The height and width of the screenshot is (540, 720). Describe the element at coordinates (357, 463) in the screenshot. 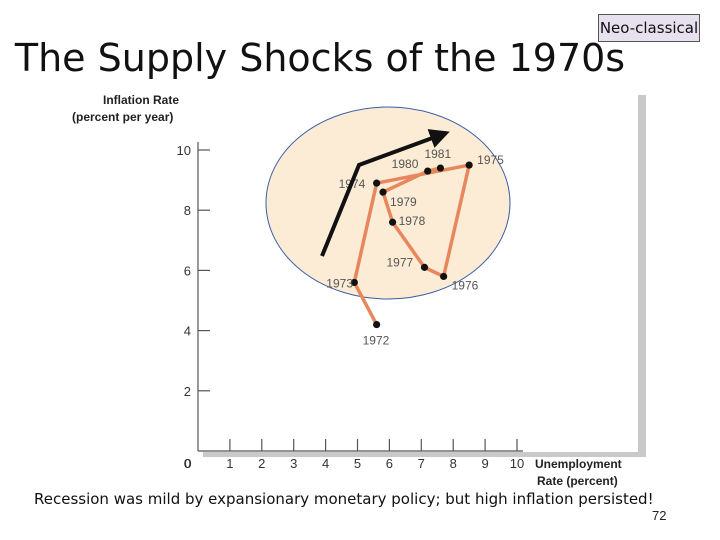

I see `x-tick-label: 5` at that location.